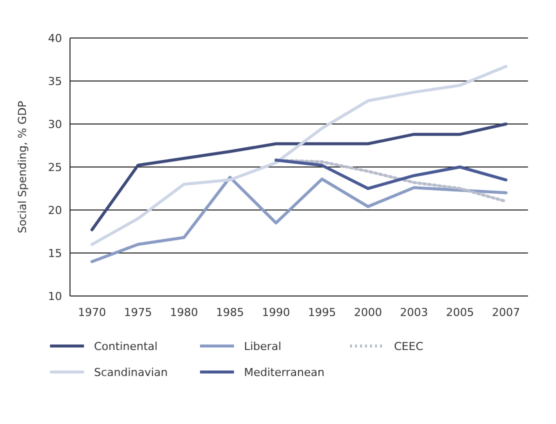 This screenshot has height=424, width=556. Describe the element at coordinates (414, 312) in the screenshot. I see `x-tick-label: 2003` at that location.